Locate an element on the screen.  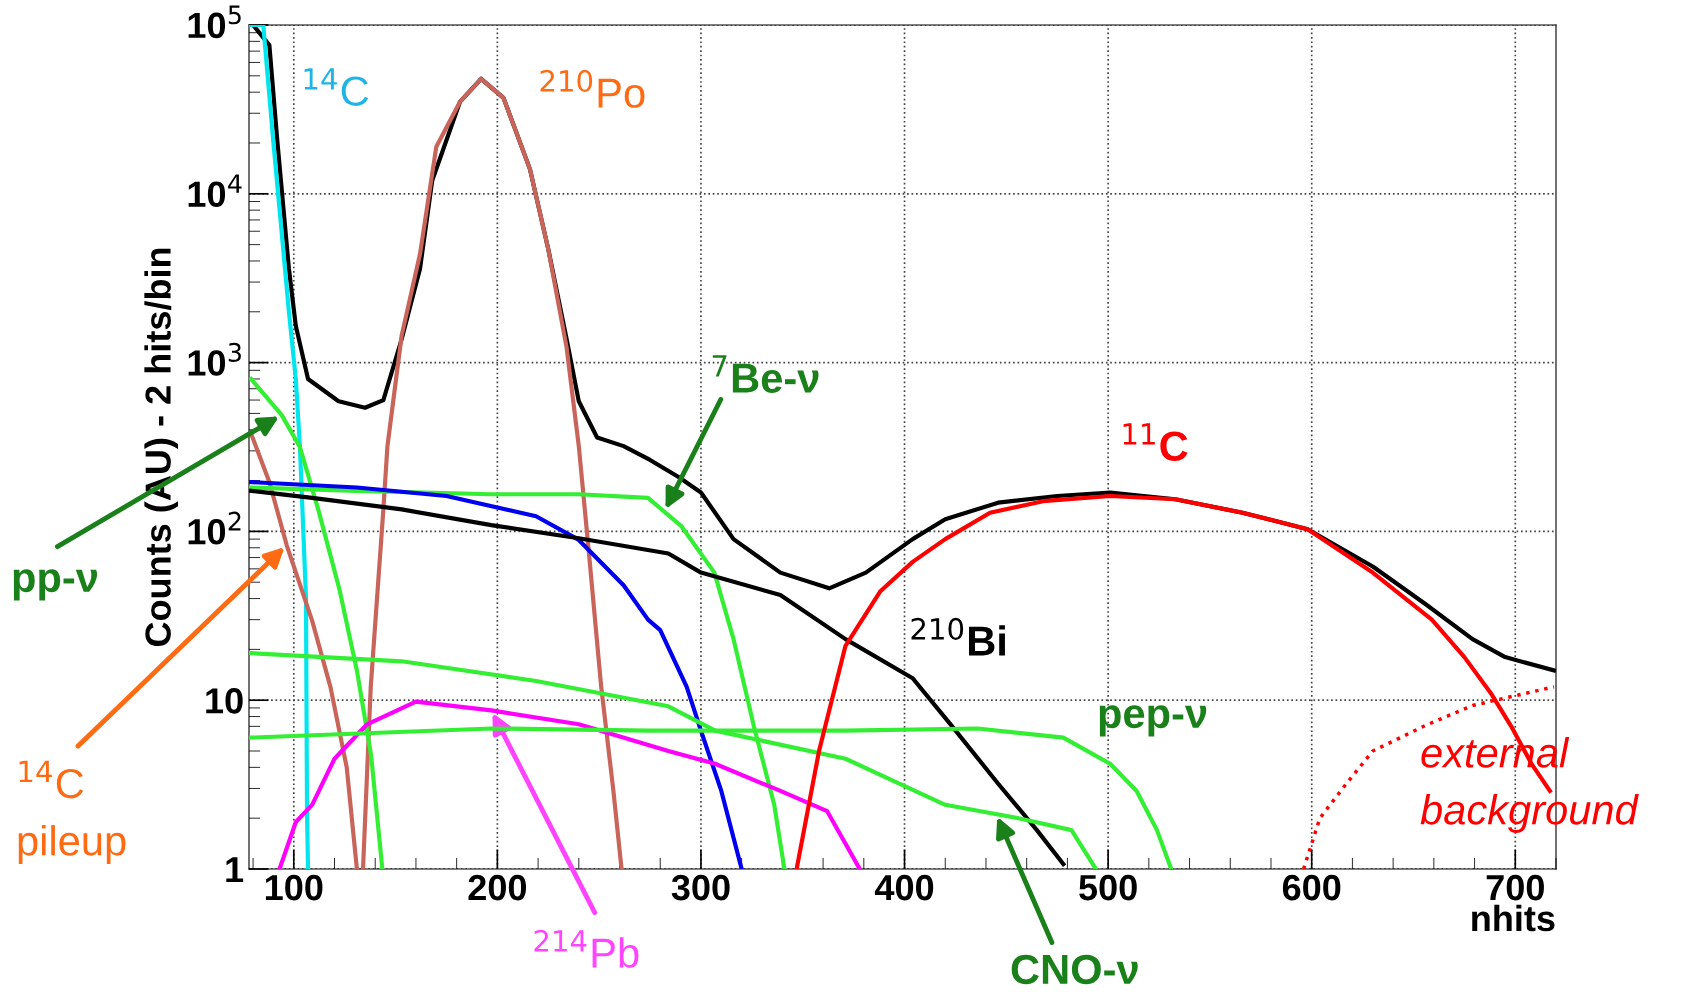
line-series is located at coordinates (569, 784).